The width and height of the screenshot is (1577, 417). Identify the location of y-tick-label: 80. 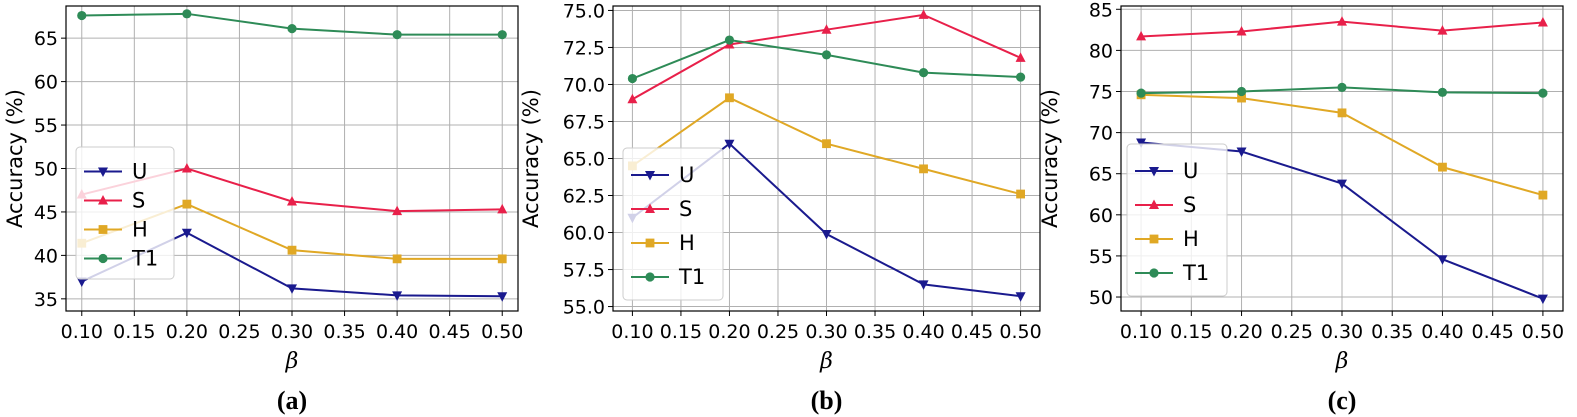
(1101, 51).